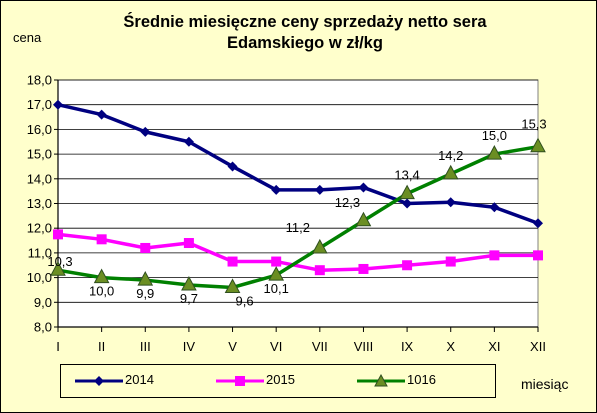 This screenshot has height=413, width=597. What do you see at coordinates (39, 129) in the screenshot?
I see `y-tick-label: 16,0` at bounding box center [39, 129].